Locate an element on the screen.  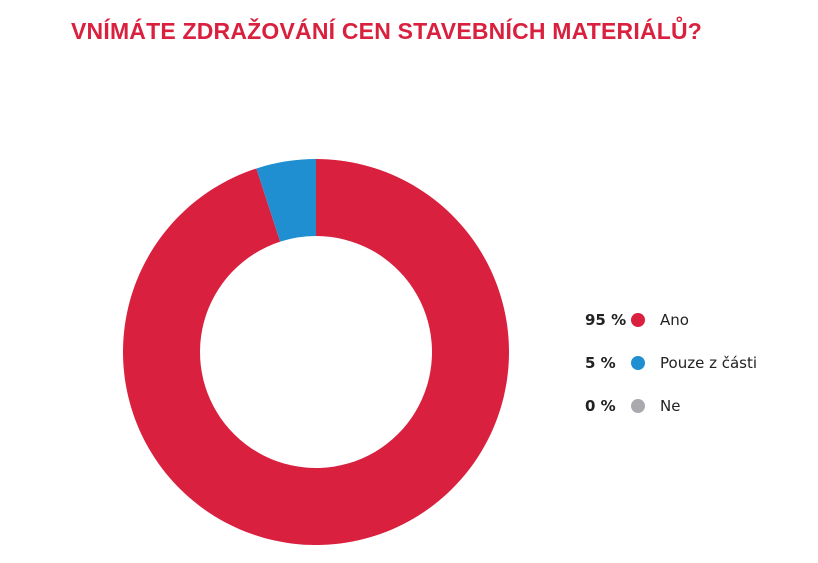
chart-legend: 95 % Ano 5 % Pouze z části 0 % Ne is located at coordinates (695, 370).